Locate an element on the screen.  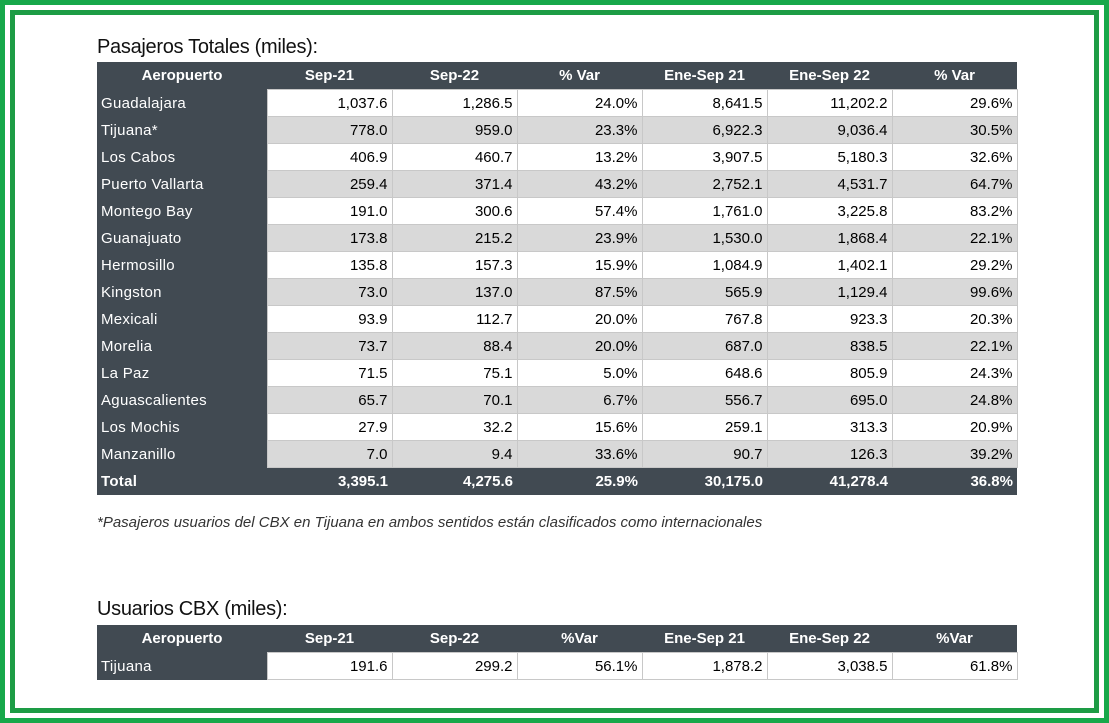
data-cell: 259.1 is located at coordinates (704, 427).